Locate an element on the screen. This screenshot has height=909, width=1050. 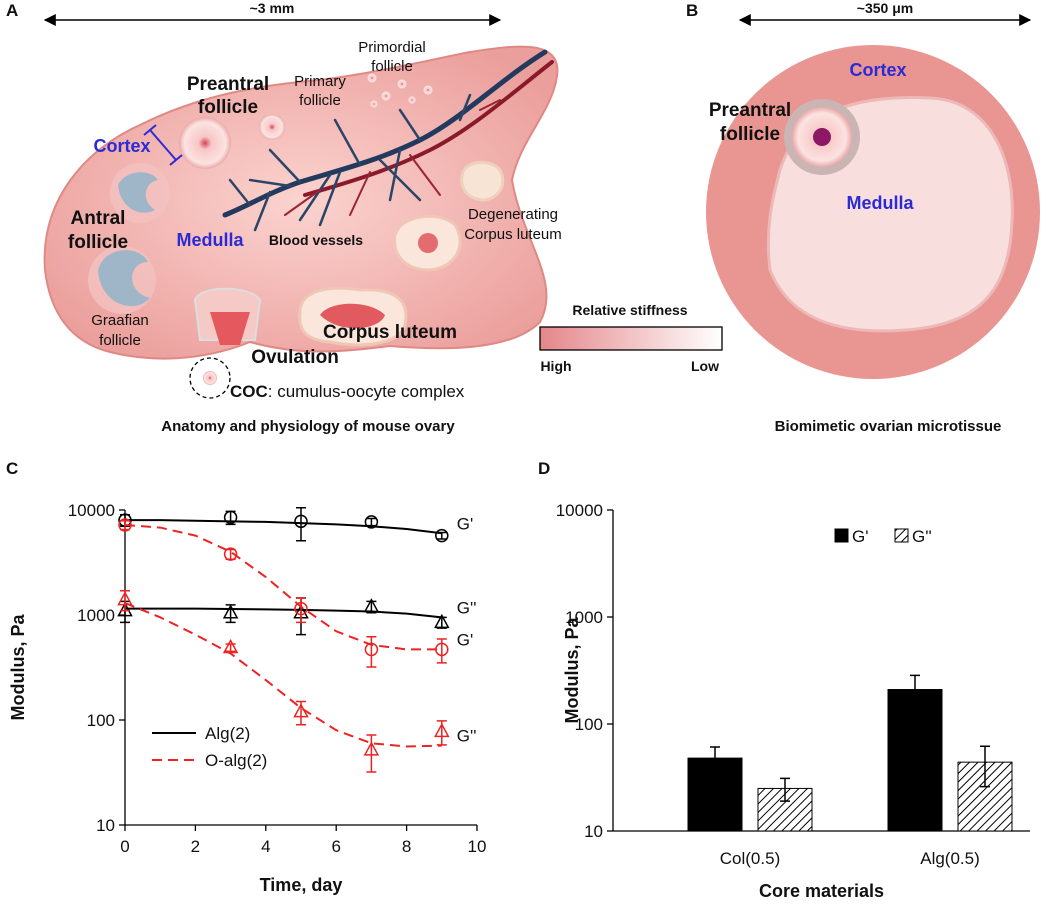
panel-letter: B is located at coordinates (692, 10).